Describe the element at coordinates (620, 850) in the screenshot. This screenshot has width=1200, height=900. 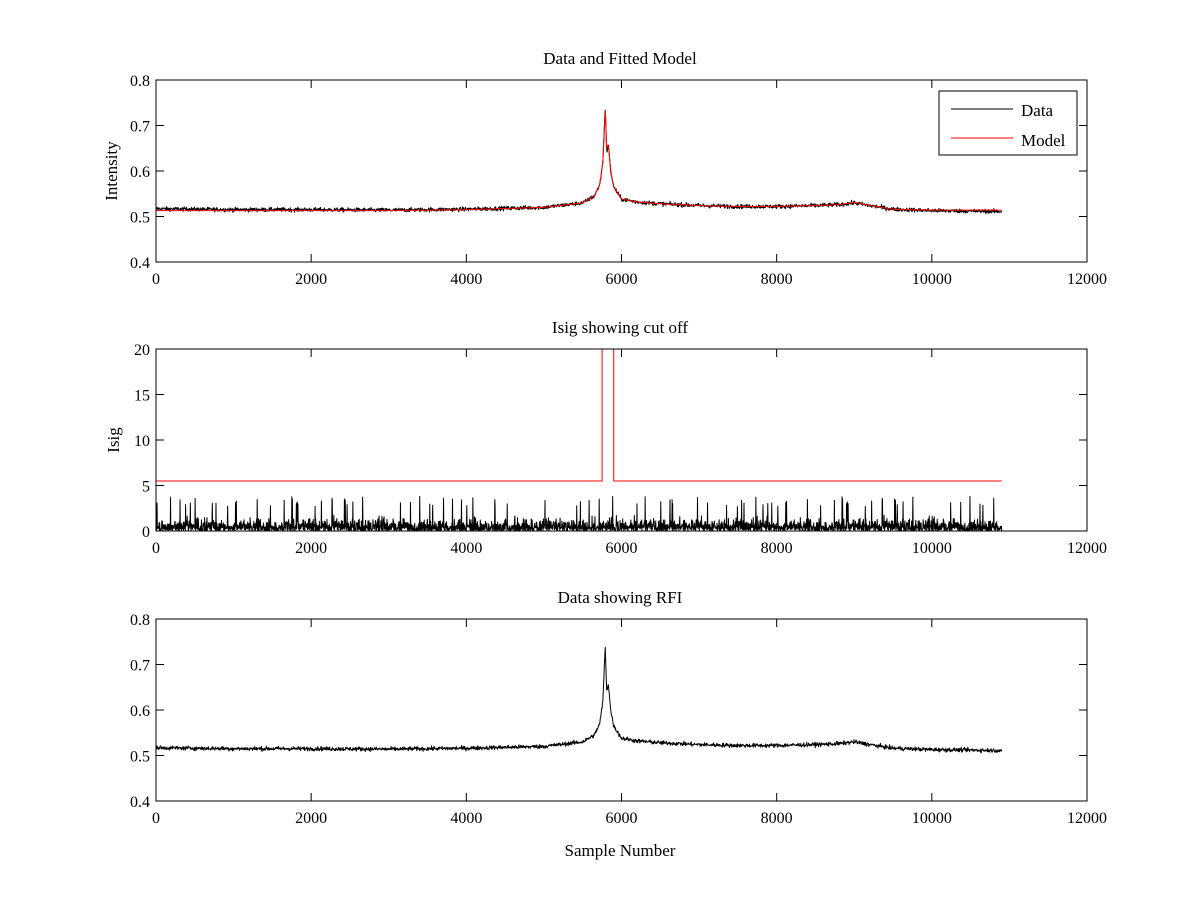
I see `x-axis-title: Sample Number` at that location.